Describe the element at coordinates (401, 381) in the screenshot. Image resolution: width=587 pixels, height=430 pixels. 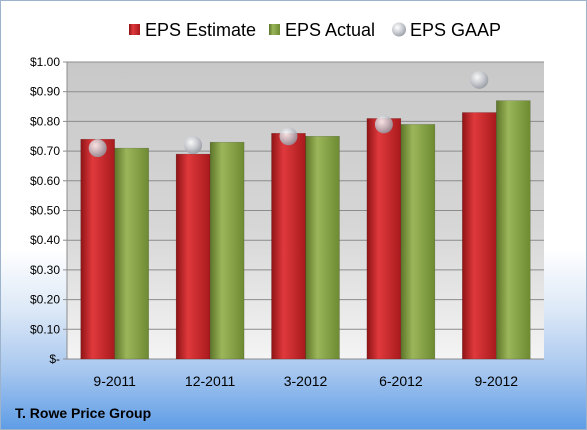
I see `x-tick-label: 6-2012` at that location.